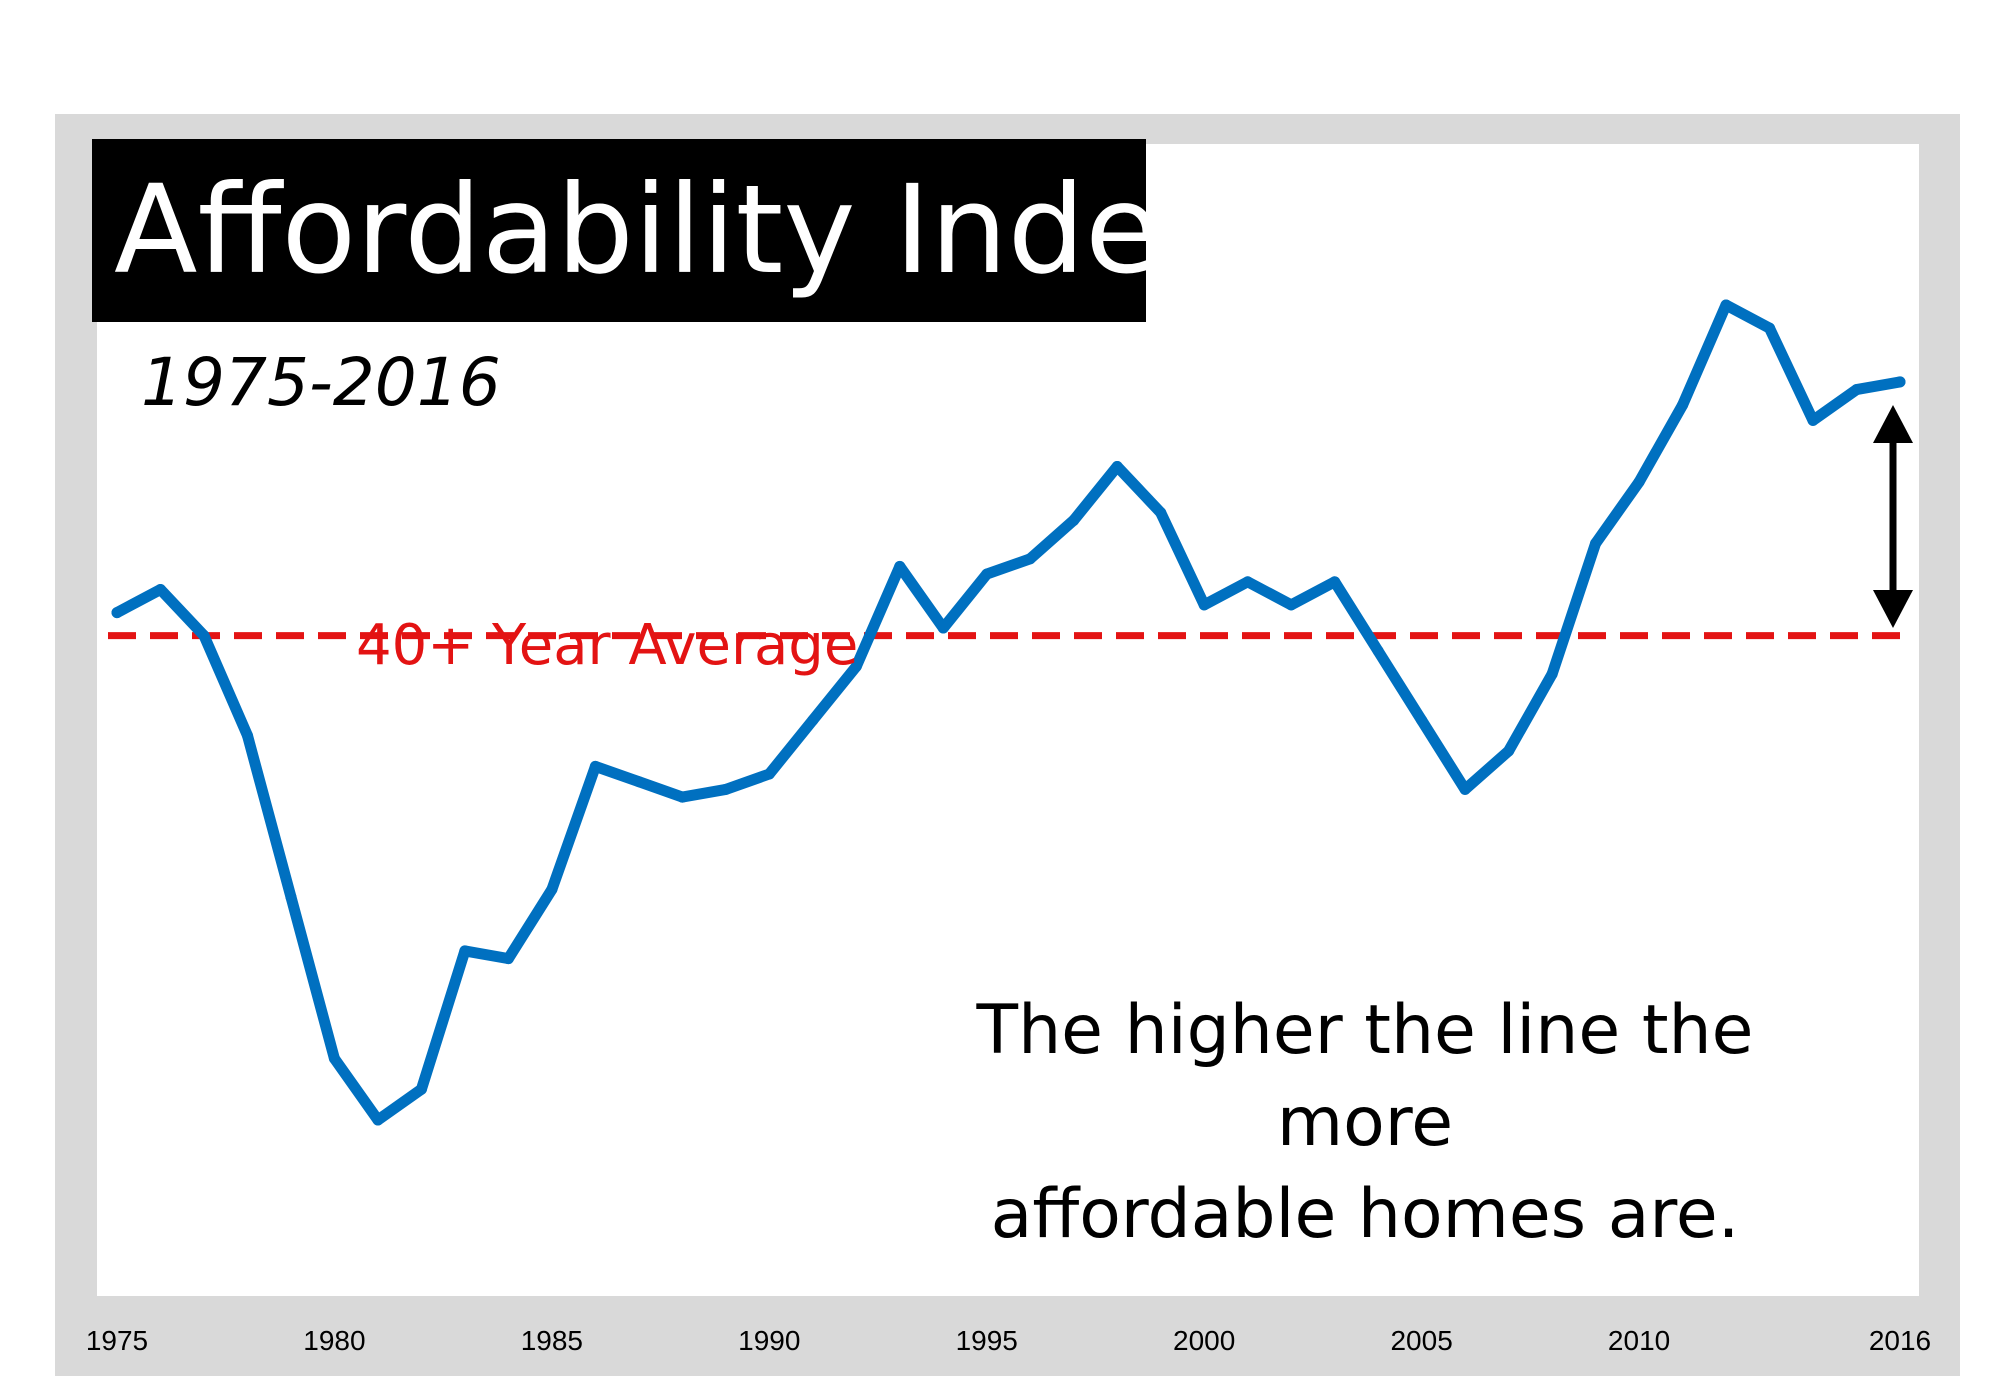 This screenshot has width=2000, height=1388. What do you see at coordinates (1900, 1340) in the screenshot?
I see `x-tick-label-2016: 2016` at bounding box center [1900, 1340].